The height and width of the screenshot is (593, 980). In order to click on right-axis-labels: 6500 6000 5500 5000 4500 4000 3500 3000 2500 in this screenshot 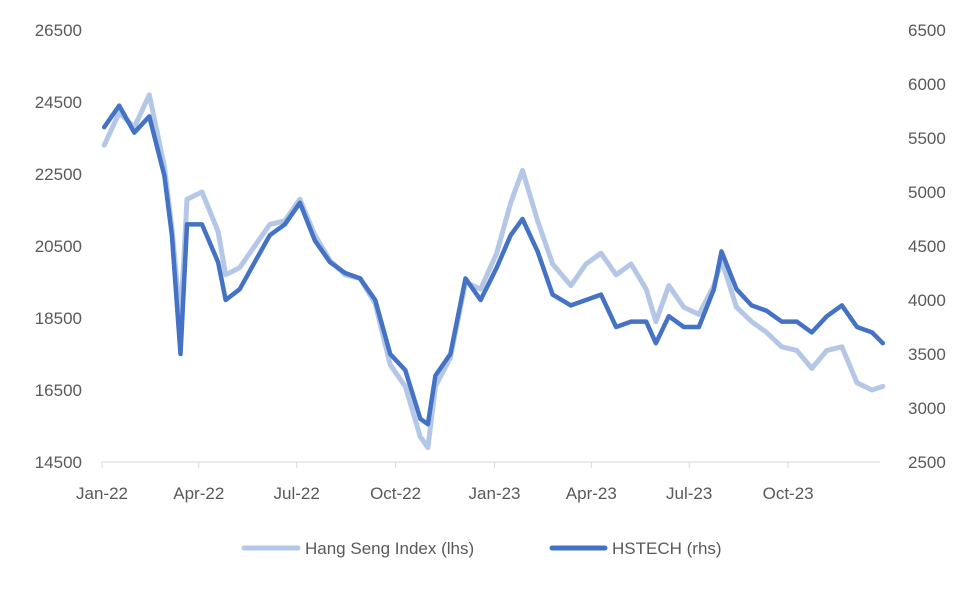, I will do `click(927, 246)`.